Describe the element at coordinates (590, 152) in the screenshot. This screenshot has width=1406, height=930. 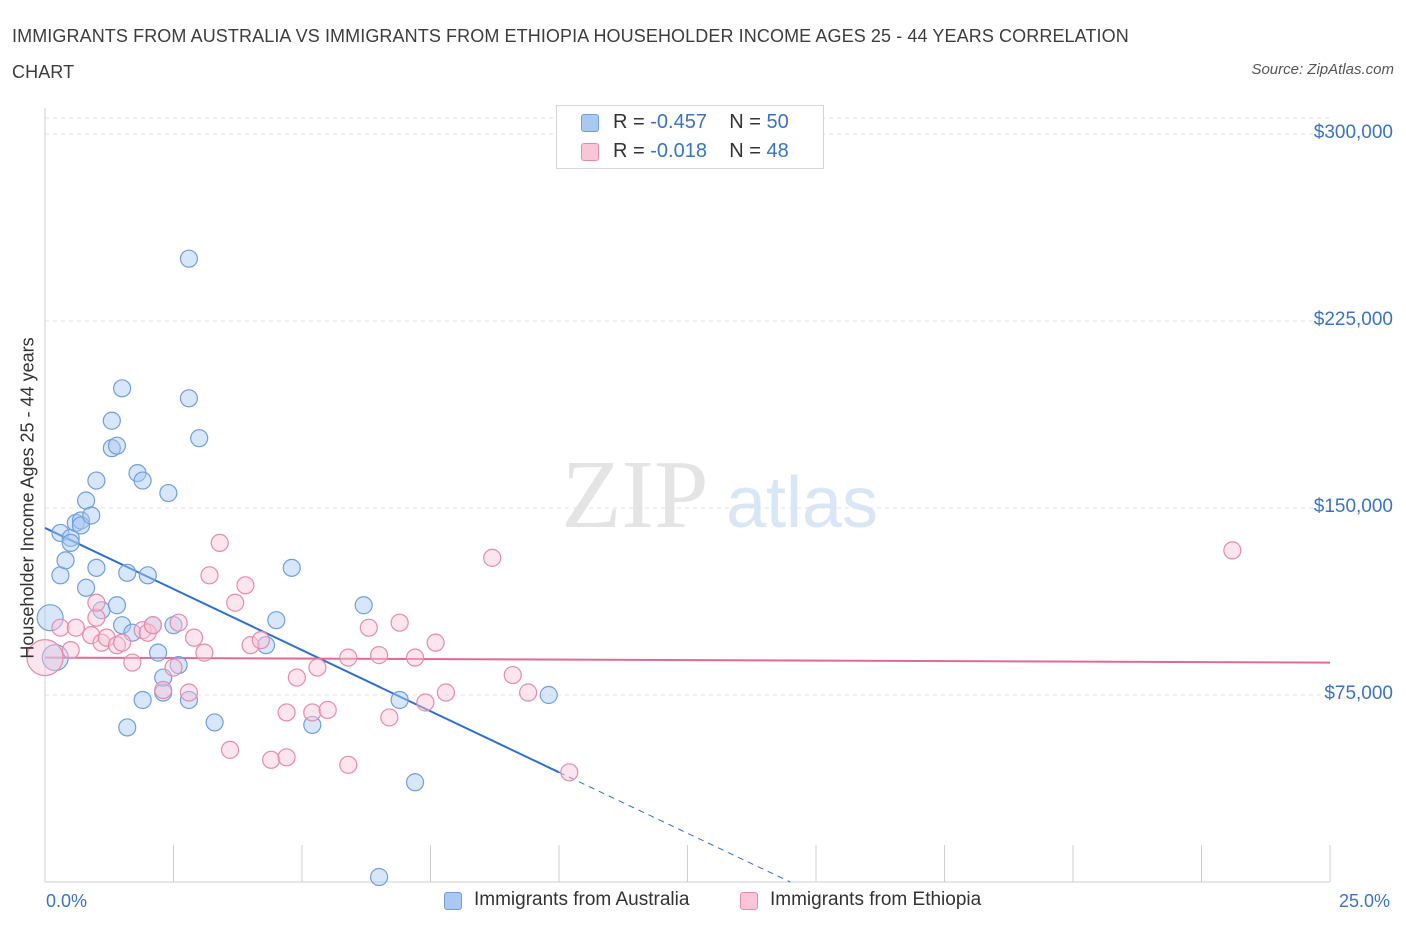
I see `legend-swatch-ethiopia` at that location.